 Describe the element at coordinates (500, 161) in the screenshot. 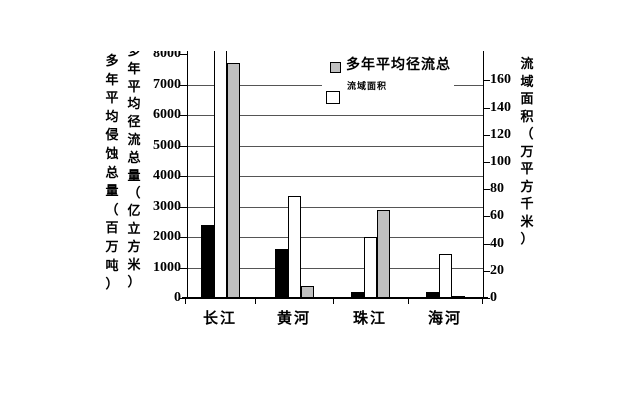

I see `right-tick-label-100: 100` at that location.